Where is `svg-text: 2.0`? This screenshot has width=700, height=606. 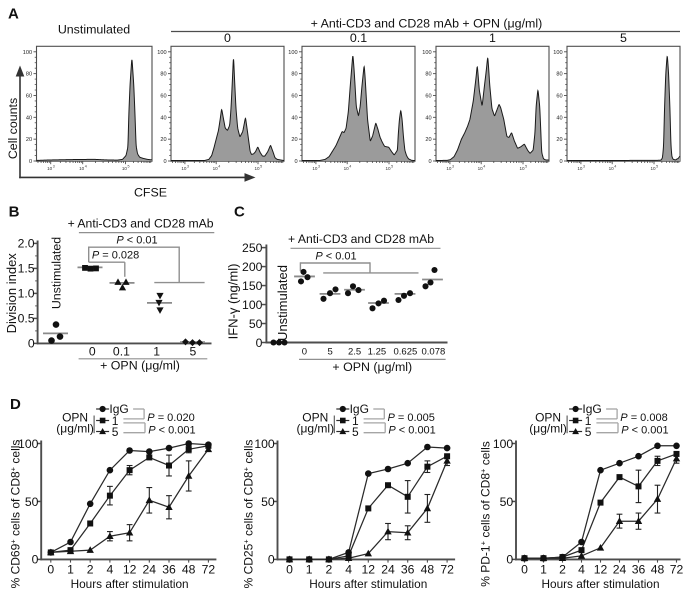 svg-text: 2.0 is located at coordinates (26, 244).